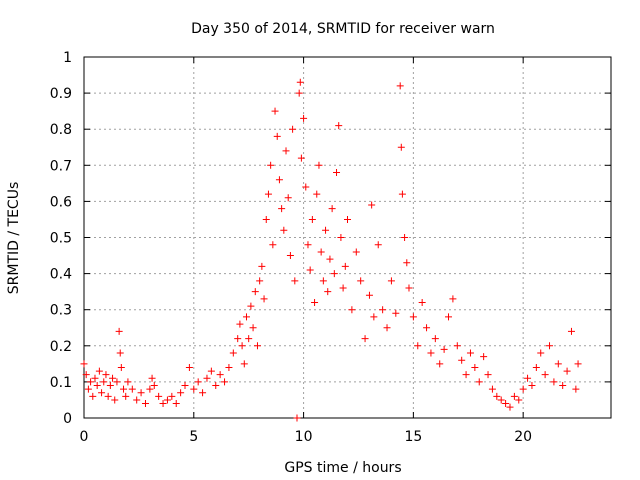 The height and width of the screenshot is (480, 640). I want to click on x-tick-label: 15, so click(413, 437).